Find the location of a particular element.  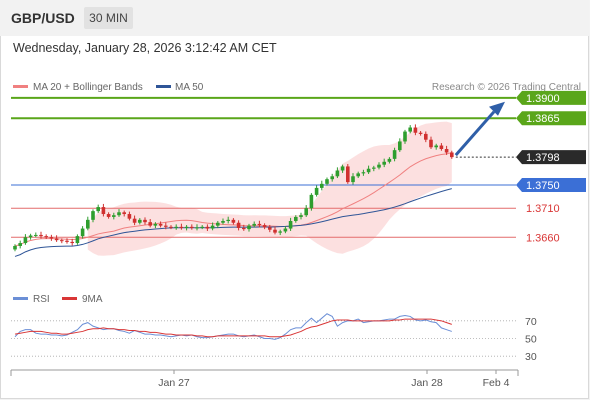

level-label-1.3750: 1.3750 is located at coordinates (543, 186).